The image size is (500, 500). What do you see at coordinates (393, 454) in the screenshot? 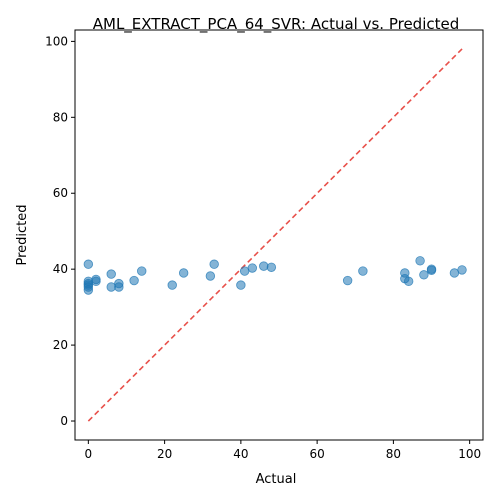
I see `x-tick-label: 80` at bounding box center [393, 454].